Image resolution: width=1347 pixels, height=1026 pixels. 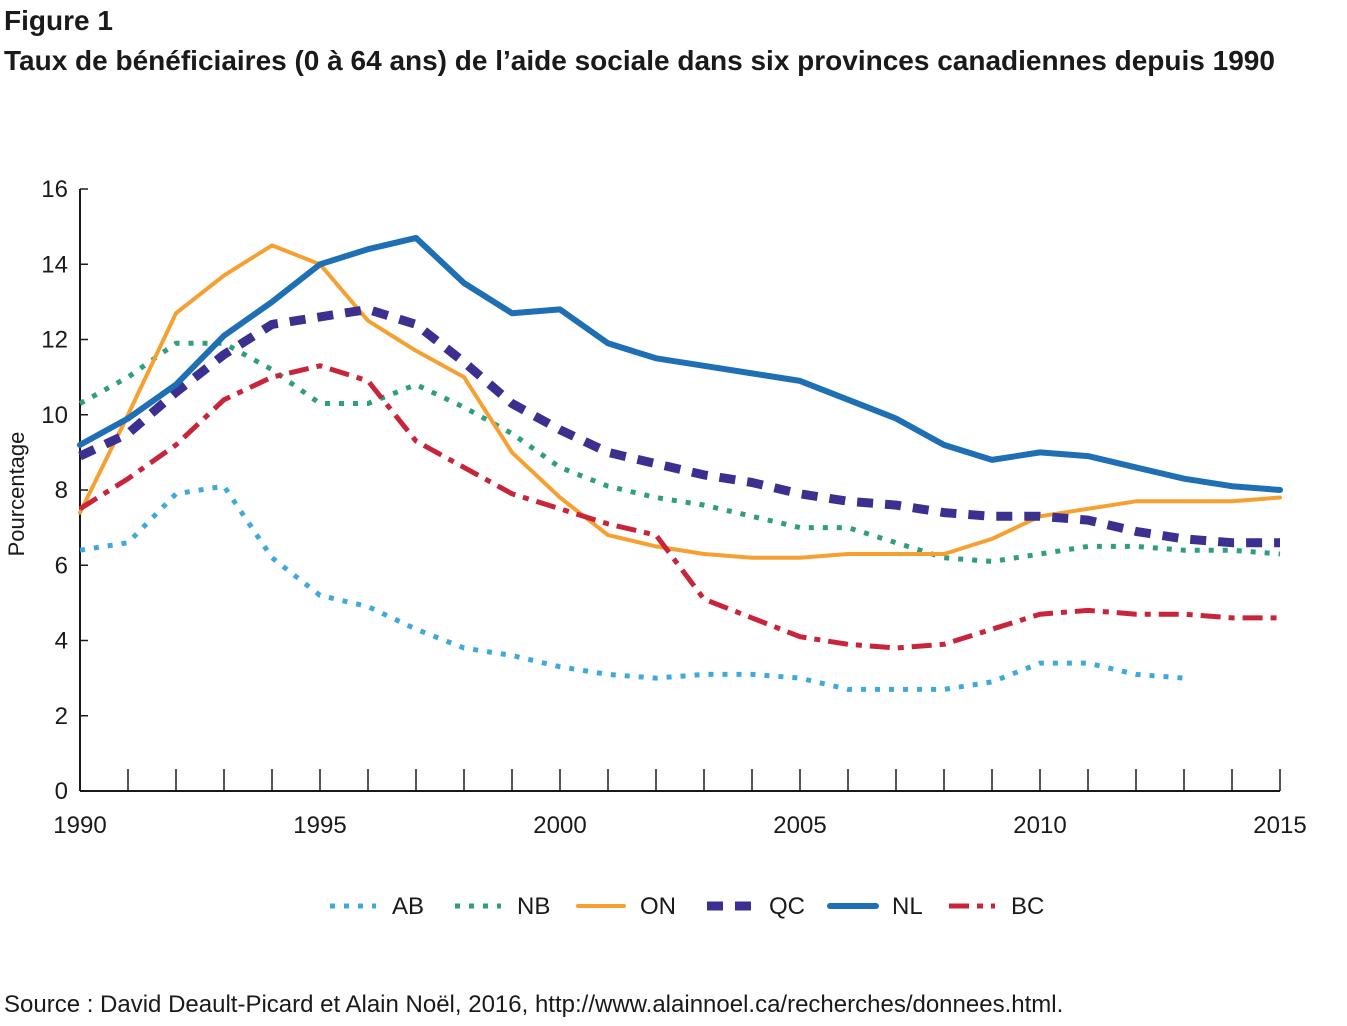 I want to click on y-tick-label: 12, so click(x=54, y=340).